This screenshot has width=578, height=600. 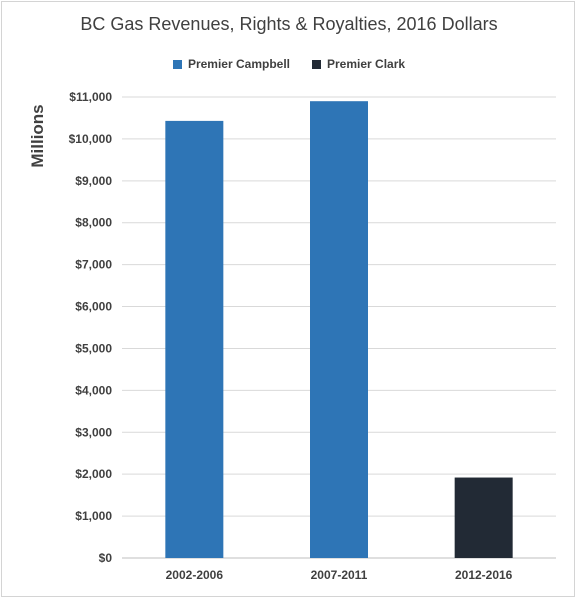 What do you see at coordinates (93, 516) in the screenshot?
I see `y-tick-label: $1,000` at bounding box center [93, 516].